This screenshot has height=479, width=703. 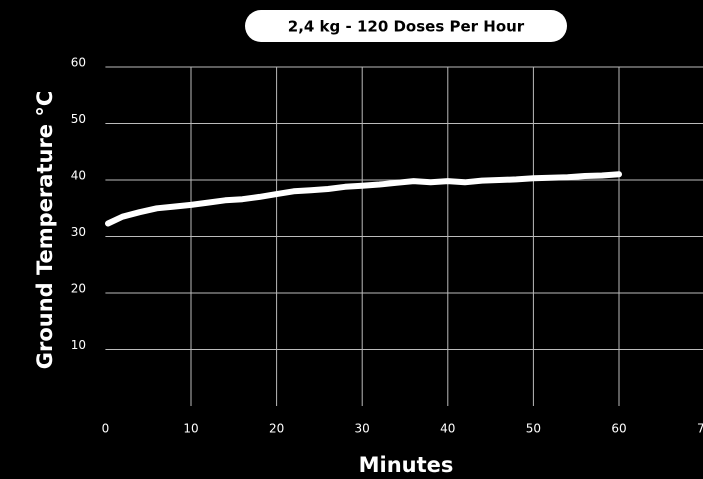 What do you see at coordinates (190, 429) in the screenshot?
I see `x-tick-label: 10` at bounding box center [190, 429].